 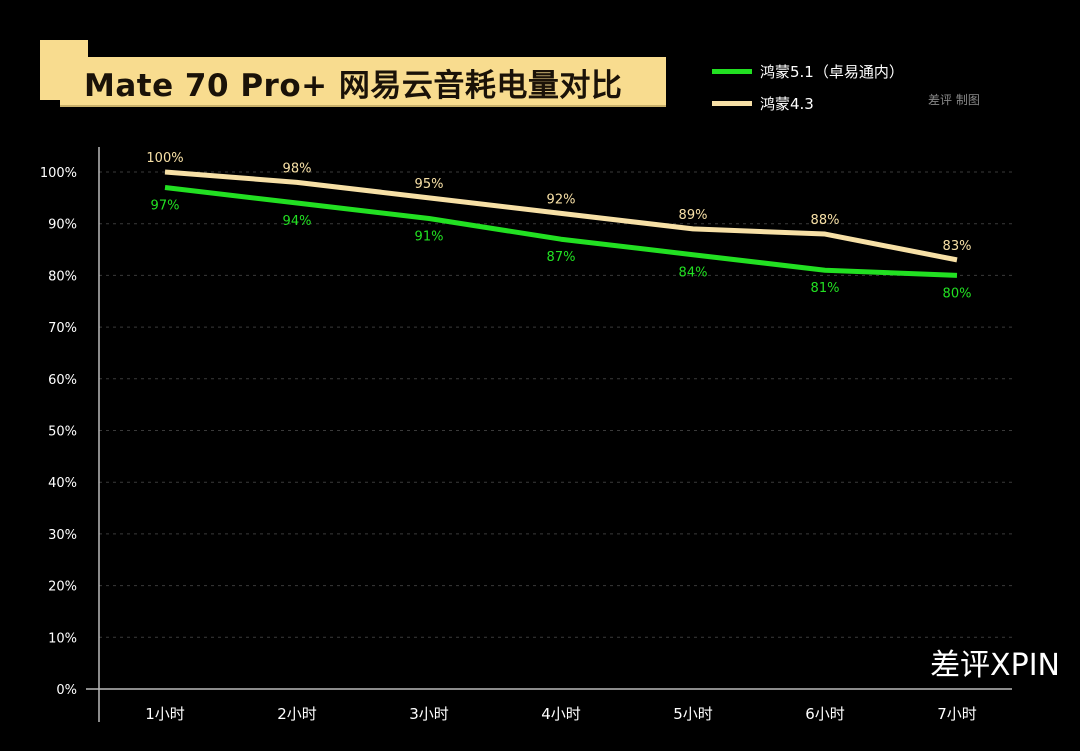 I want to click on x-tick-label: 7小时, so click(x=957, y=714).